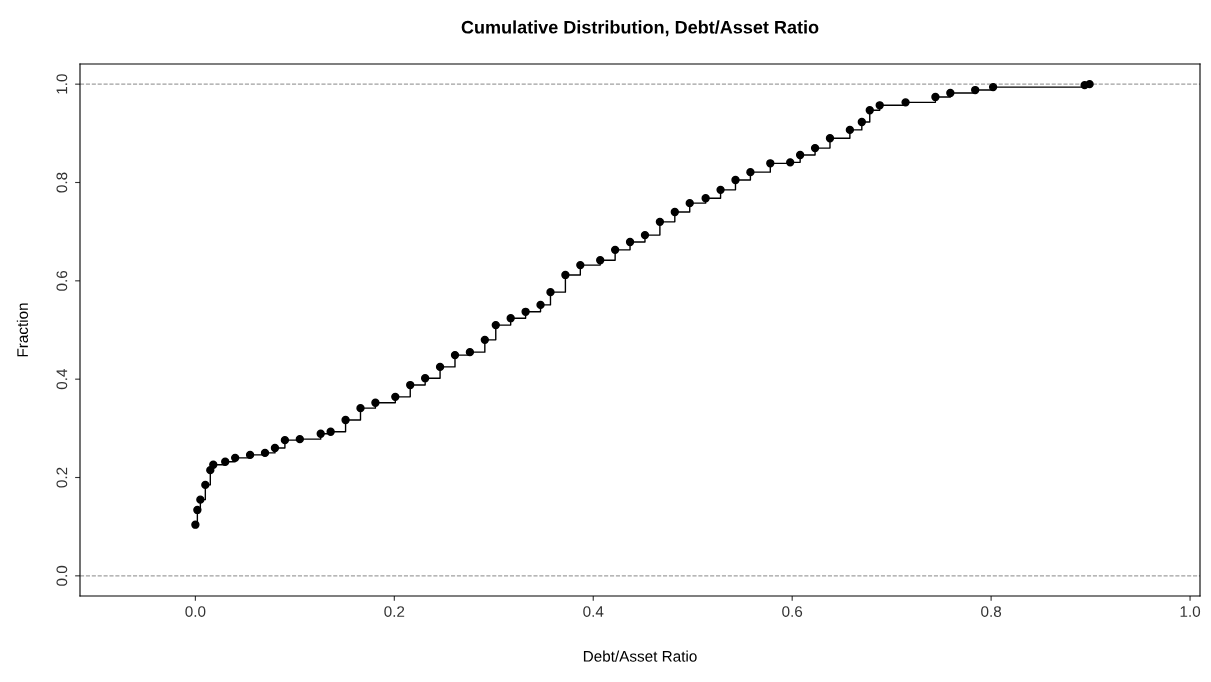  What do you see at coordinates (394, 611) in the screenshot?
I see `x-tick-label: 0.2` at bounding box center [394, 611].